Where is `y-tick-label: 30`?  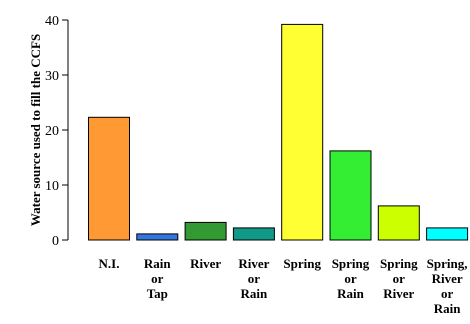
y-tick-label: 30 is located at coordinates (52, 76).